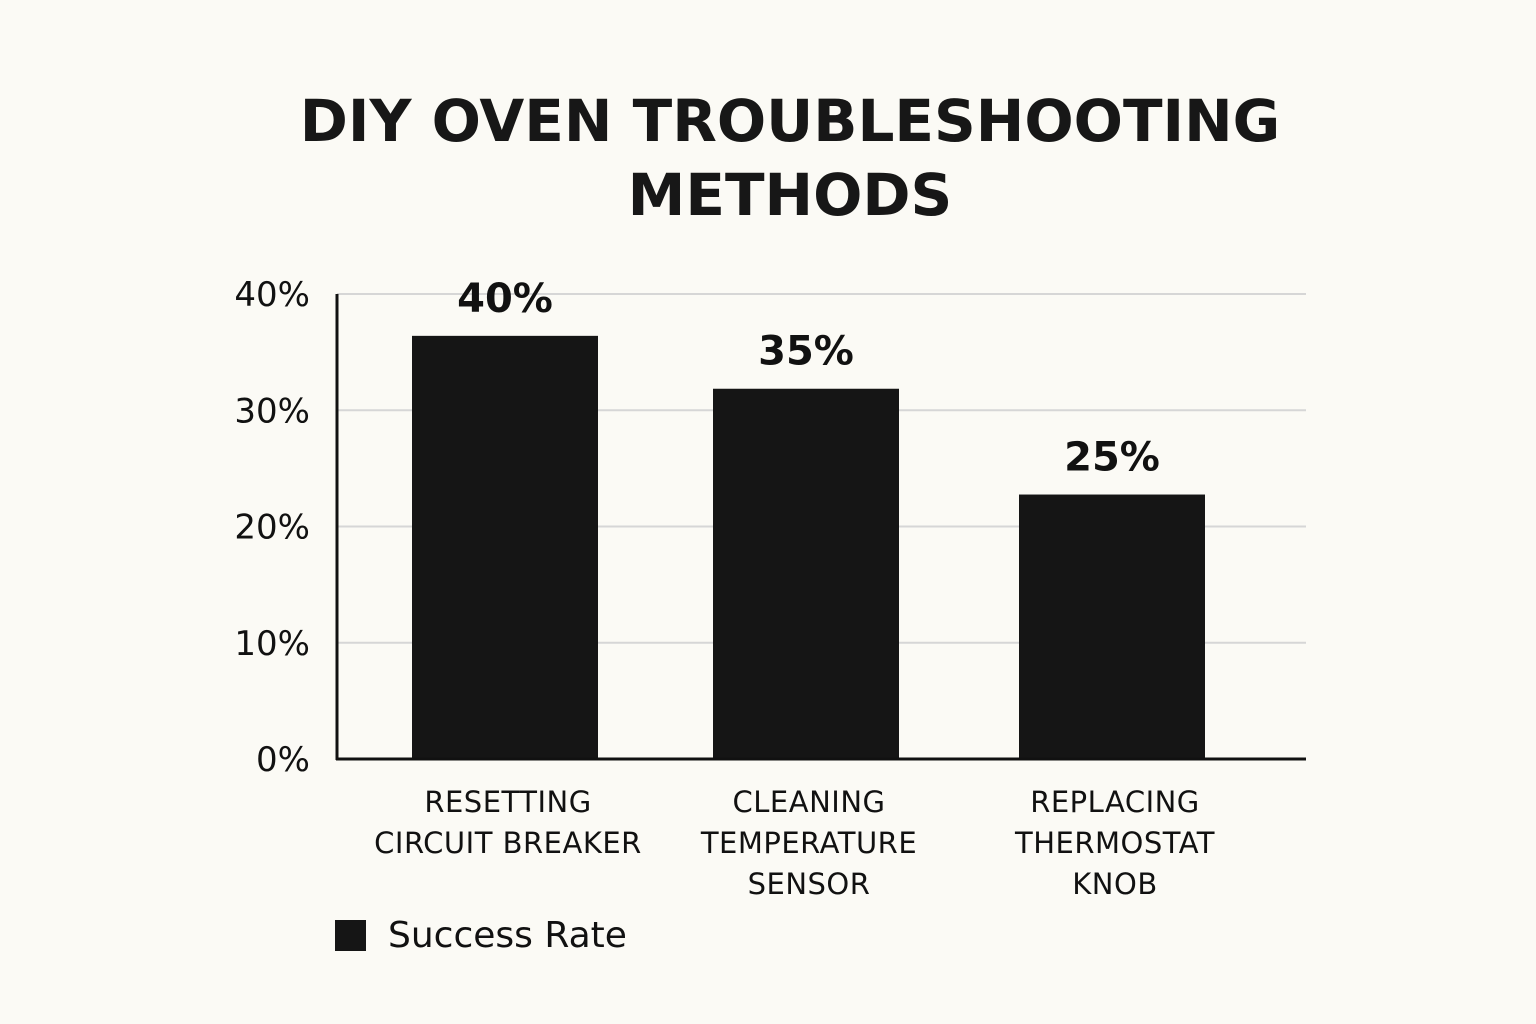 The image size is (1536, 1024). I want to click on category-label-line: CIRCUIT BREAKER, so click(508, 843).